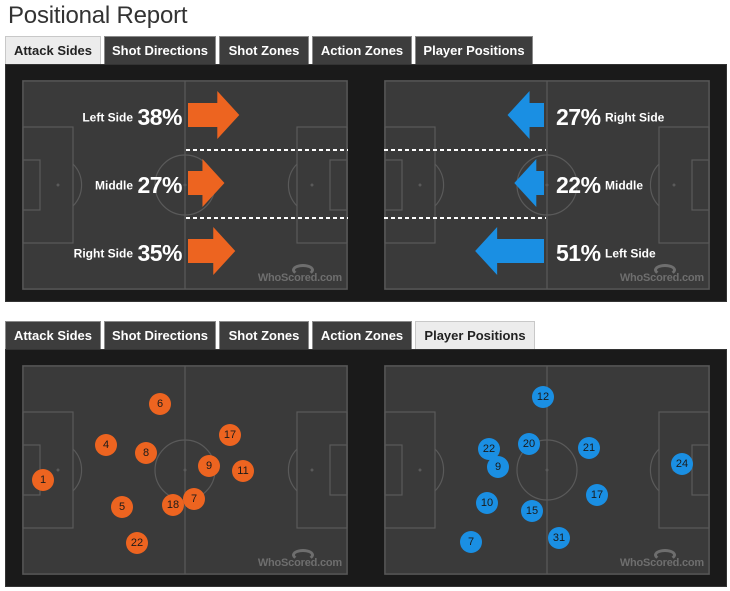  Describe the element at coordinates (529, 183) in the screenshot. I see `away-middle-arrow-icon` at that location.